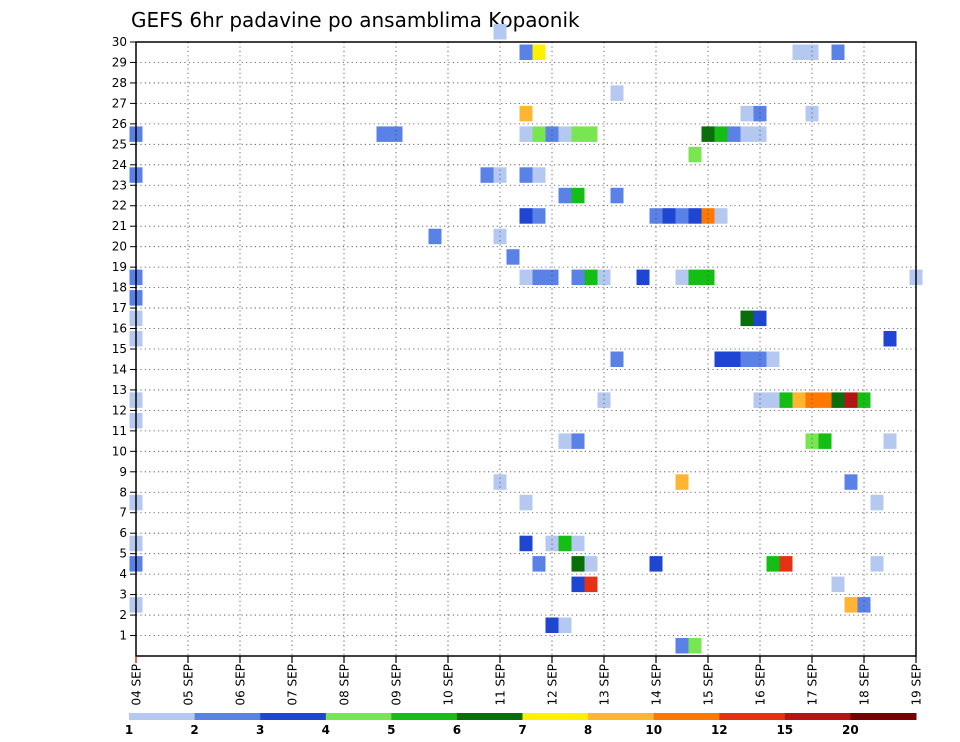 The width and height of the screenshot is (960, 742). I want to click on x-tick-label: 09 SEP, so click(397, 685).